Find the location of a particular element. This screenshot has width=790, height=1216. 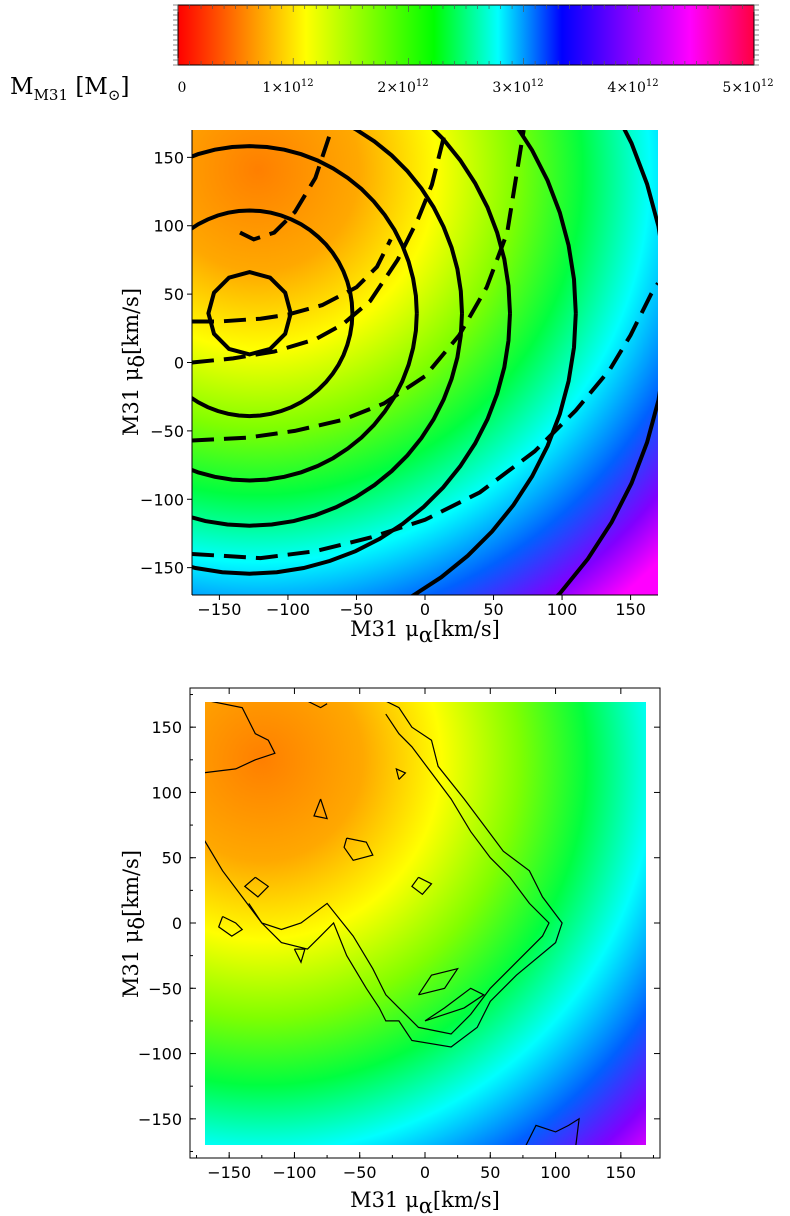

colorbar-tick-mantissa: 3×10 is located at coordinates (511, 88).